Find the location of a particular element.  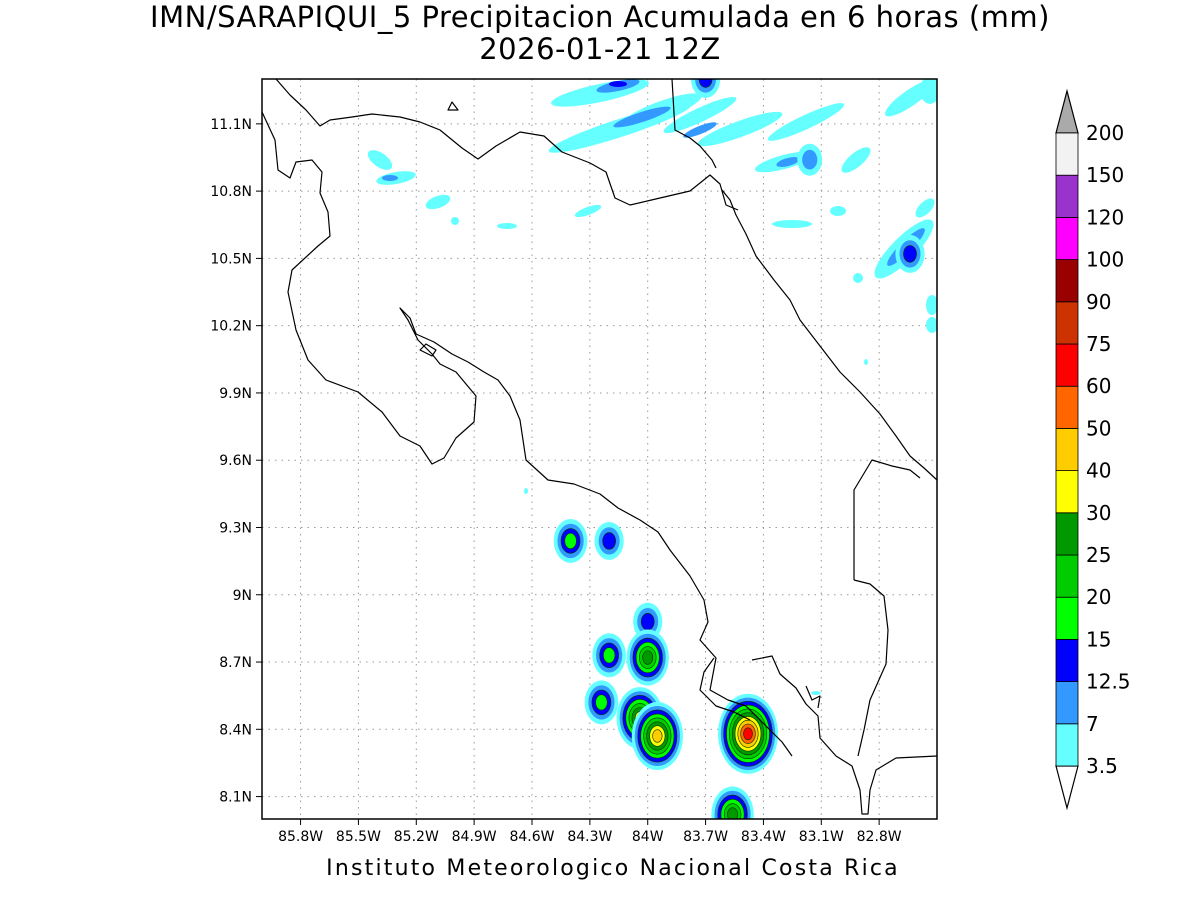

colorbar-label: 75 is located at coordinates (1098, 344).